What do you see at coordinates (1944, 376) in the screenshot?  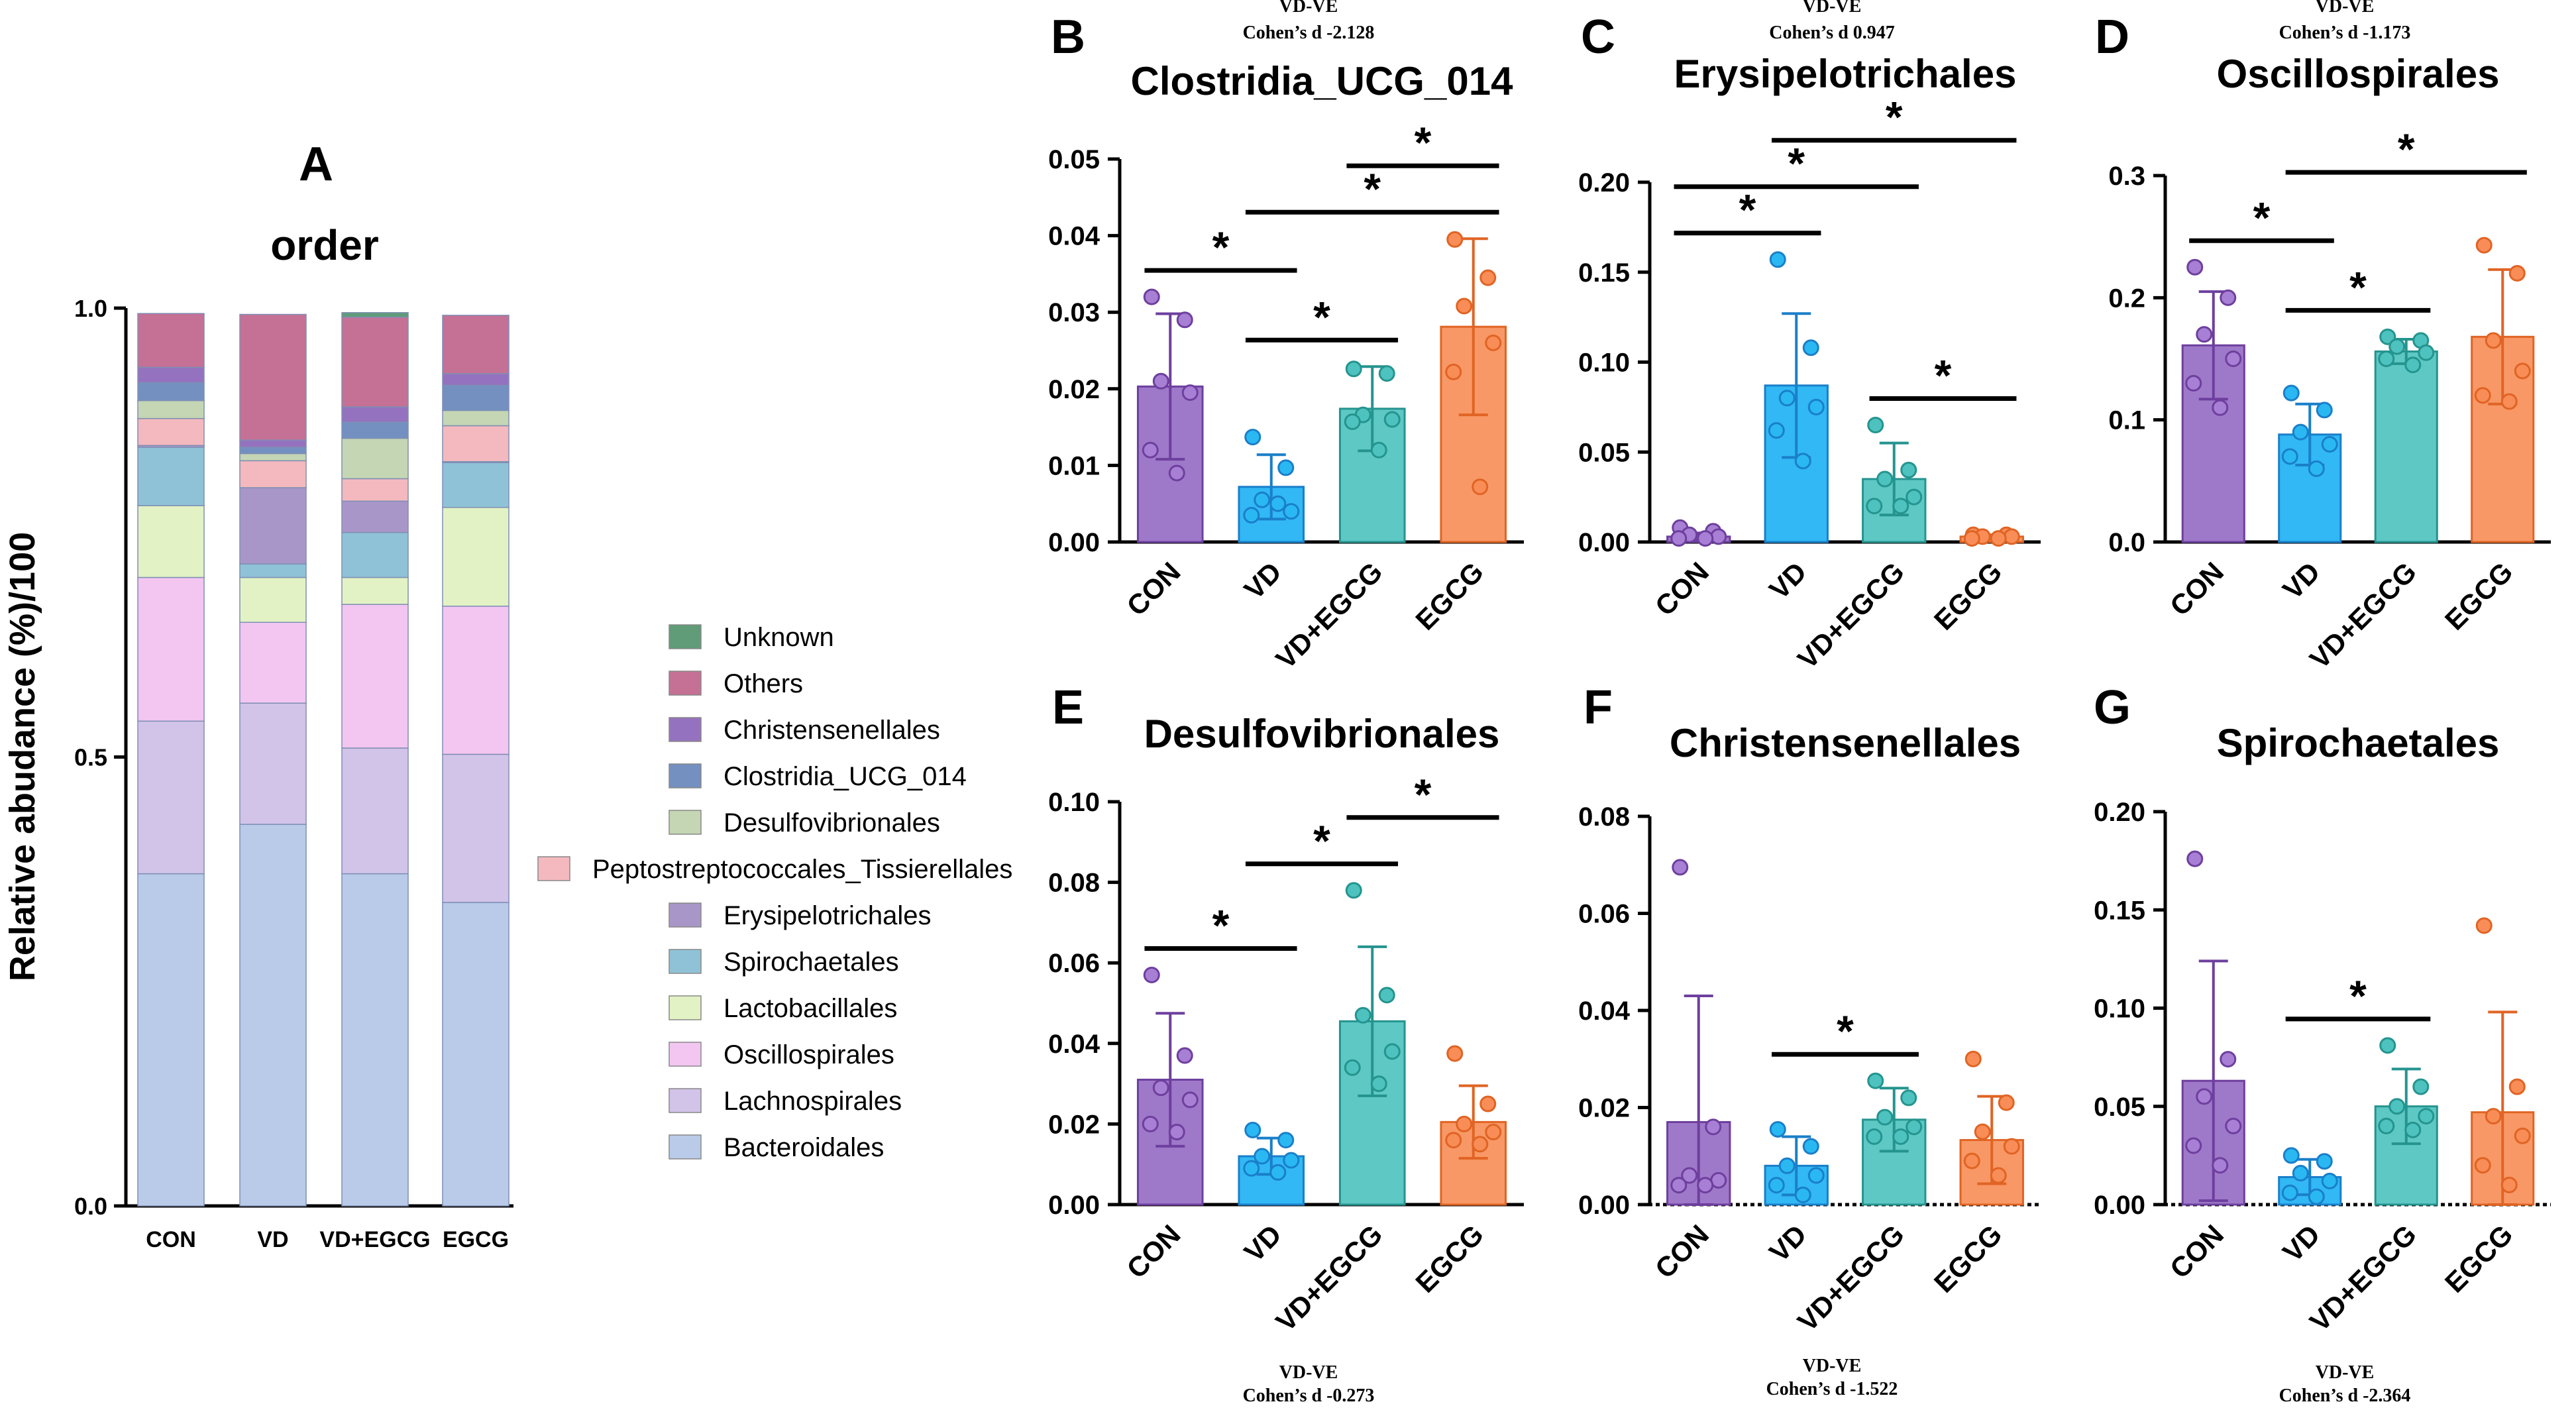 I see `panel-c-significance-star: *` at bounding box center [1944, 376].